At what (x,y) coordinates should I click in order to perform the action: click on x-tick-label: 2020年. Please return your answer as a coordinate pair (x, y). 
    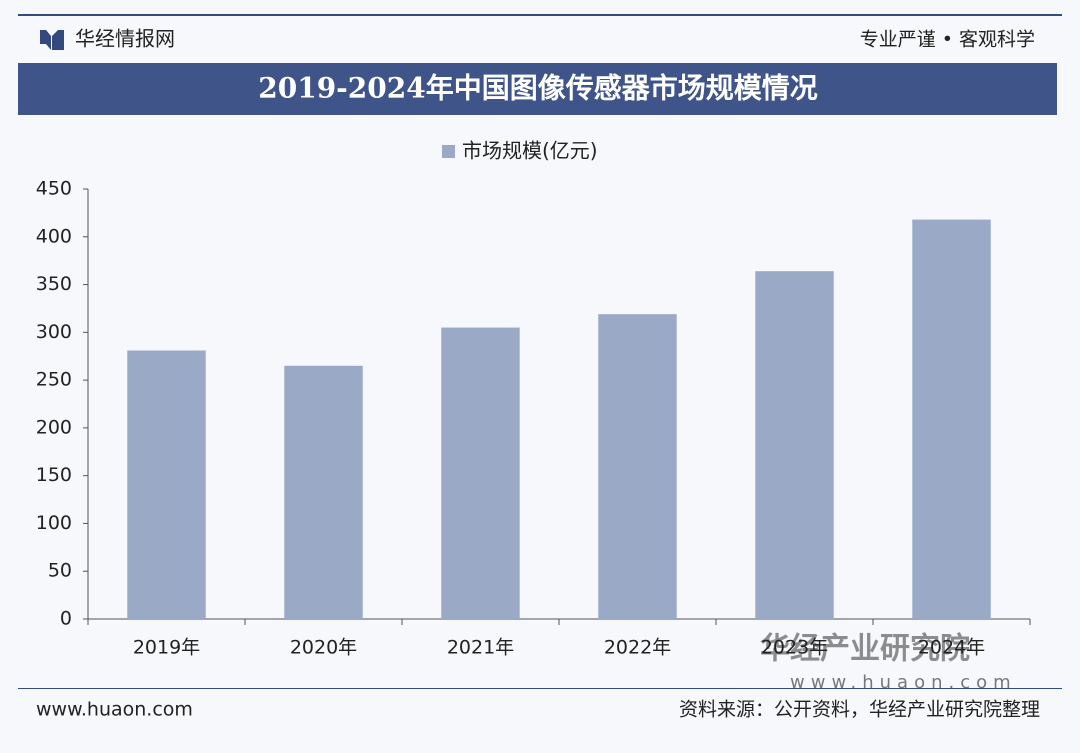
    Looking at the image, I should click on (323, 648).